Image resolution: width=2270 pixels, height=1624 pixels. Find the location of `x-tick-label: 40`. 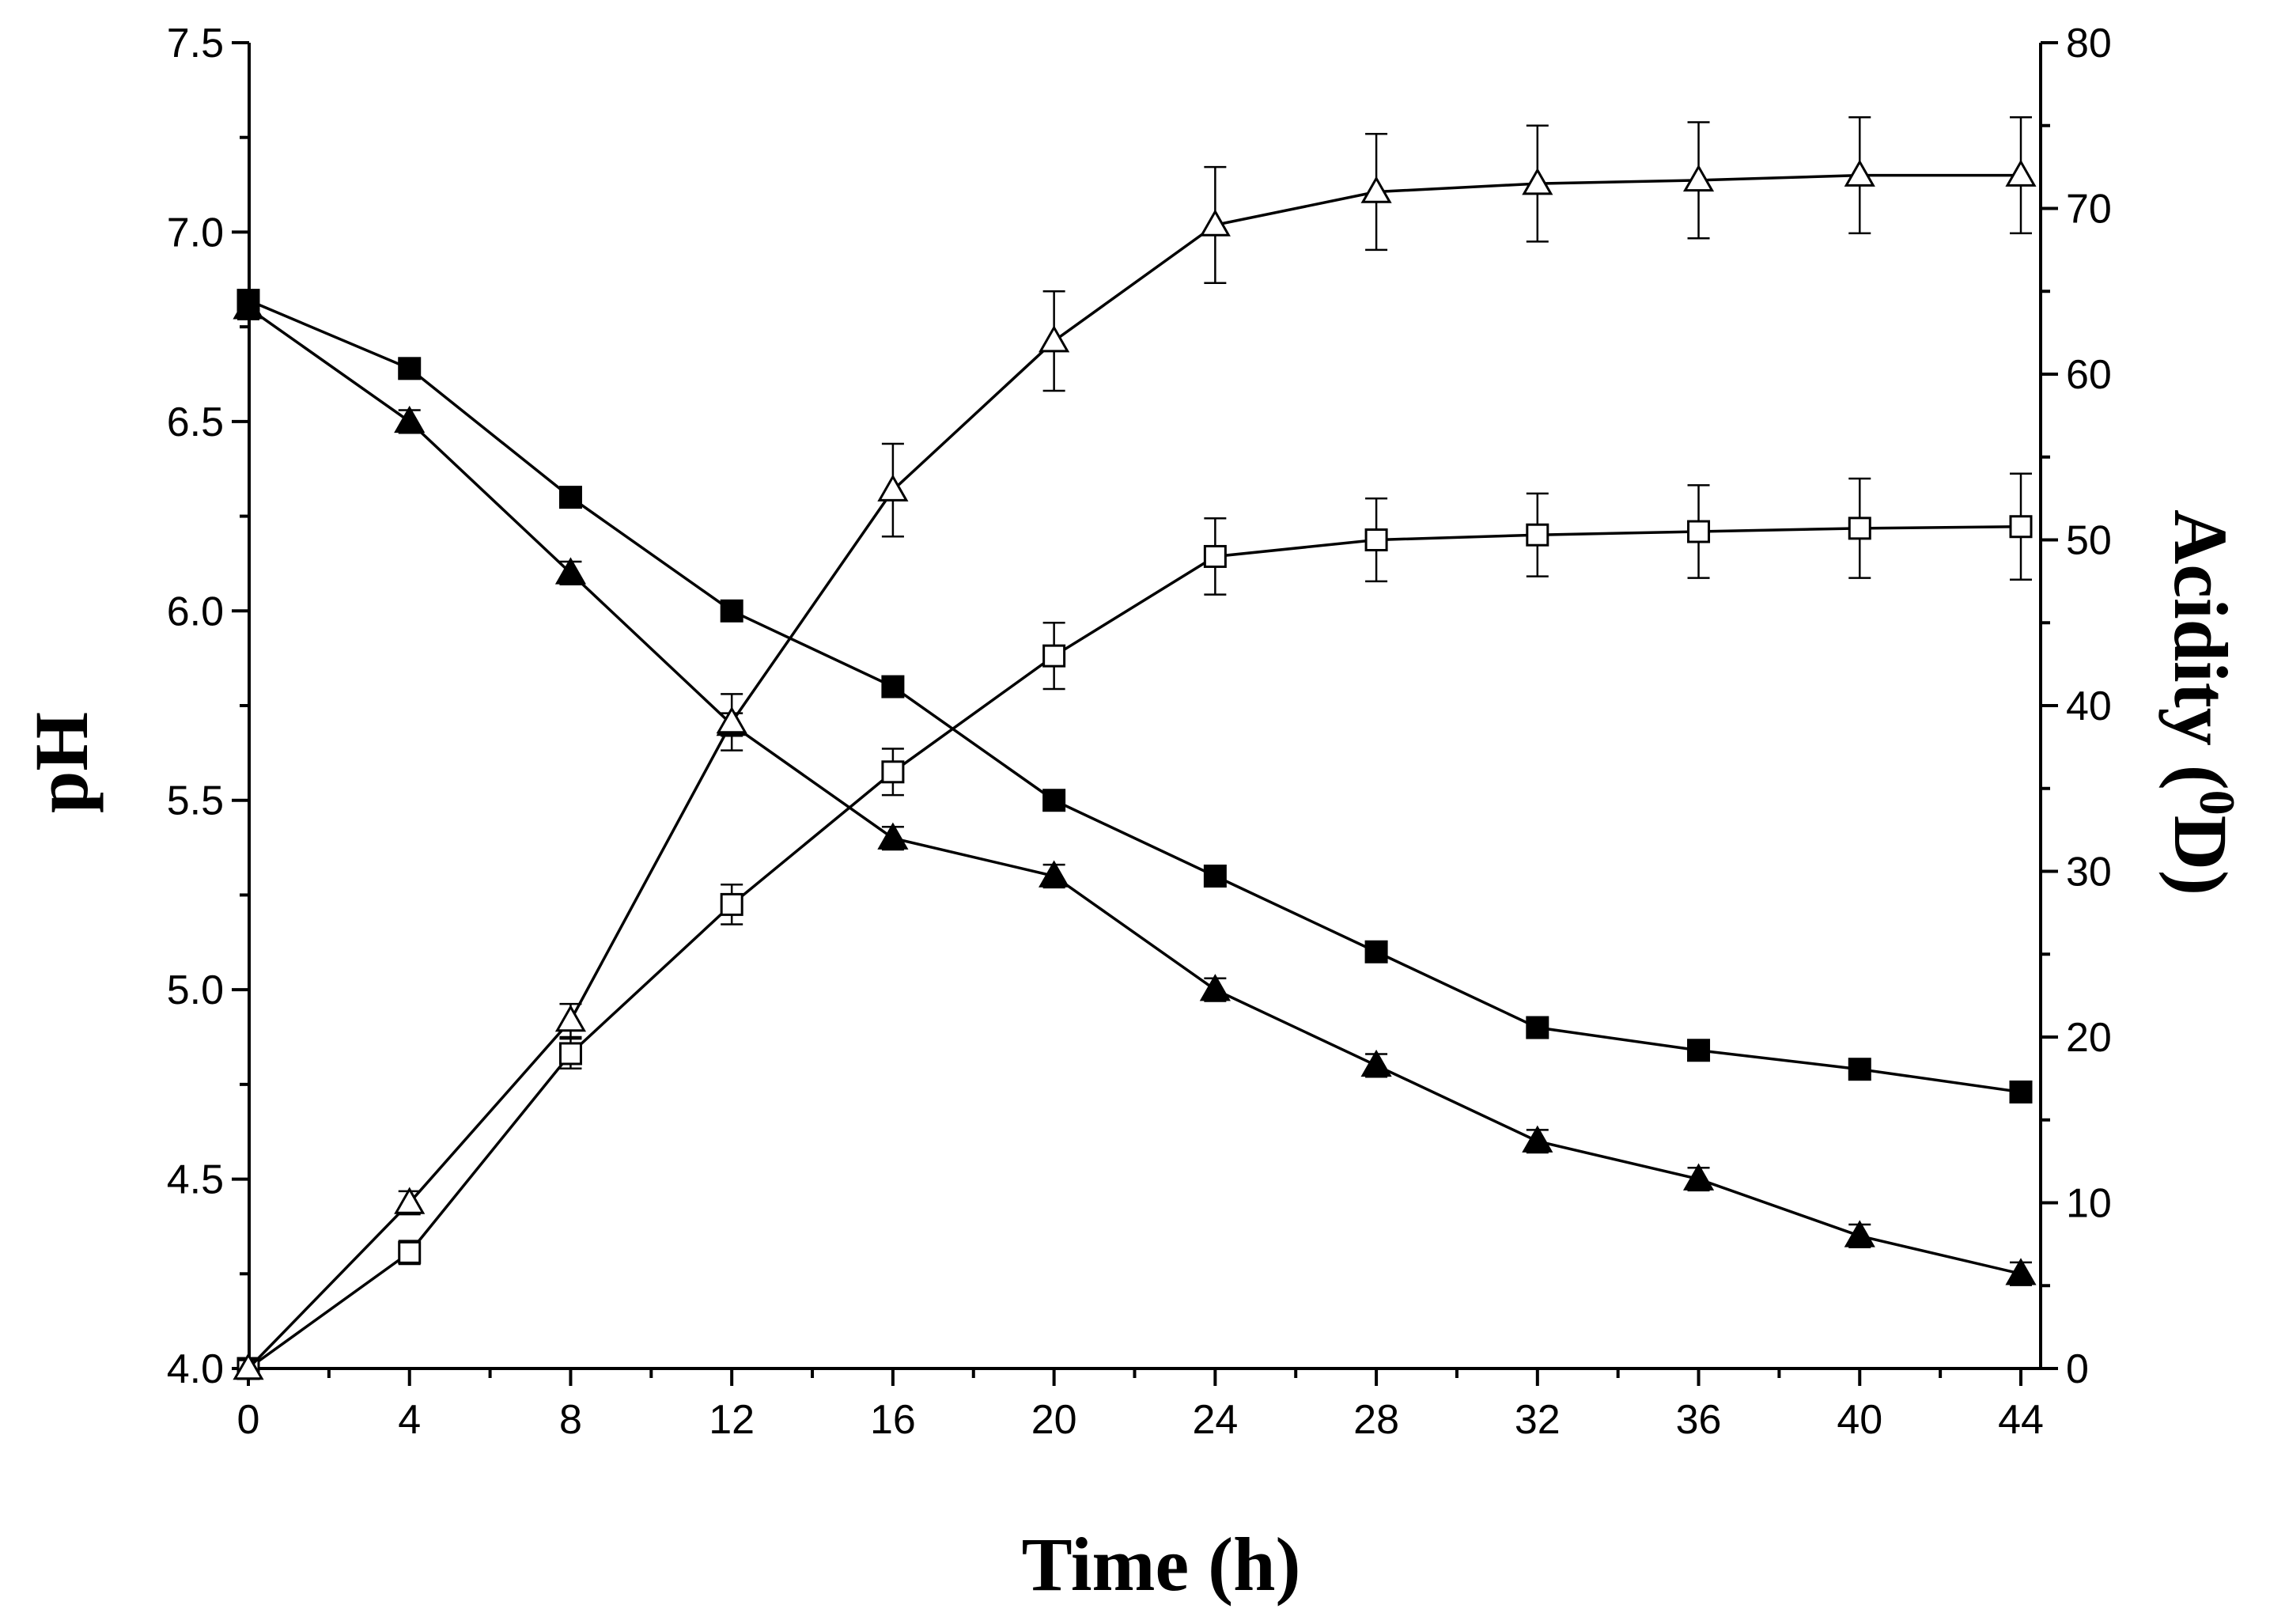

x-tick-label: 40 is located at coordinates (1860, 1420).